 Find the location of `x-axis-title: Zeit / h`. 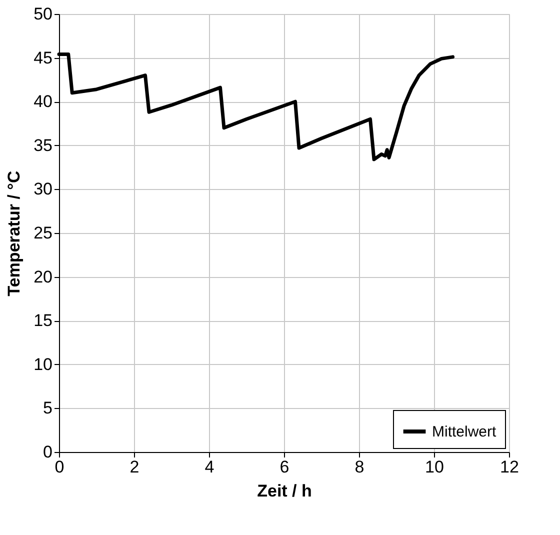

x-axis-title: Zeit / h is located at coordinates (284, 491).